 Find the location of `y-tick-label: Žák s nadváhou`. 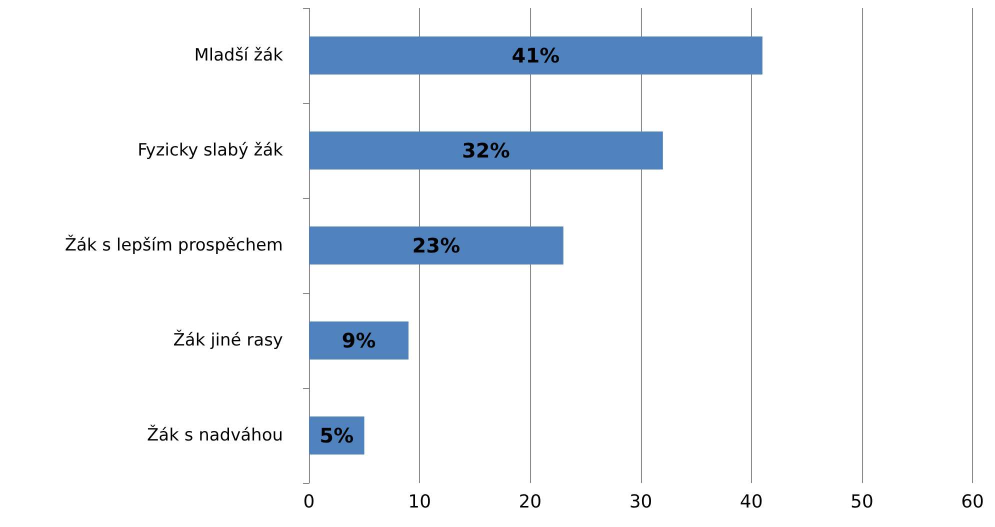

y-tick-label: Žák s nadváhou is located at coordinates (215, 435).